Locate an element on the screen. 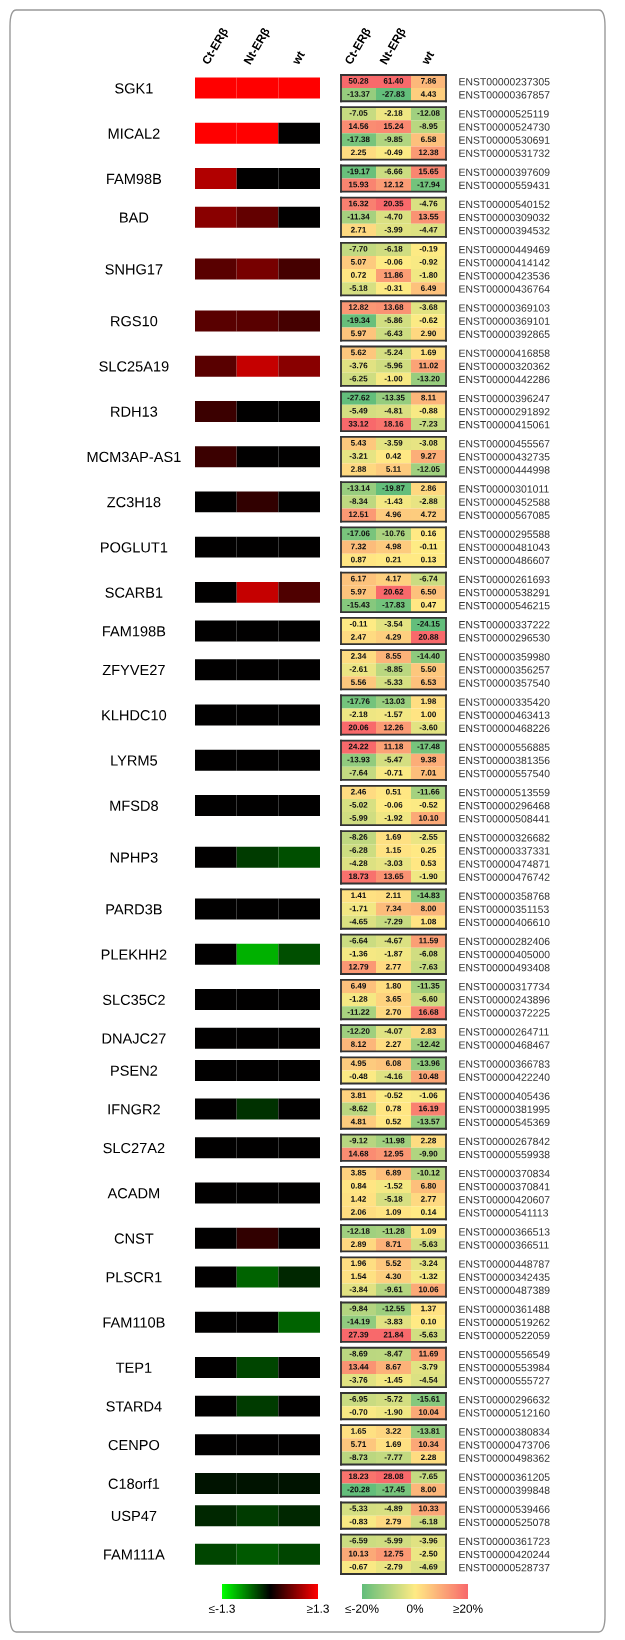 Image resolution: width=625 pixels, height=1640 pixels. data-label: 5.52 is located at coordinates (393, 1263).